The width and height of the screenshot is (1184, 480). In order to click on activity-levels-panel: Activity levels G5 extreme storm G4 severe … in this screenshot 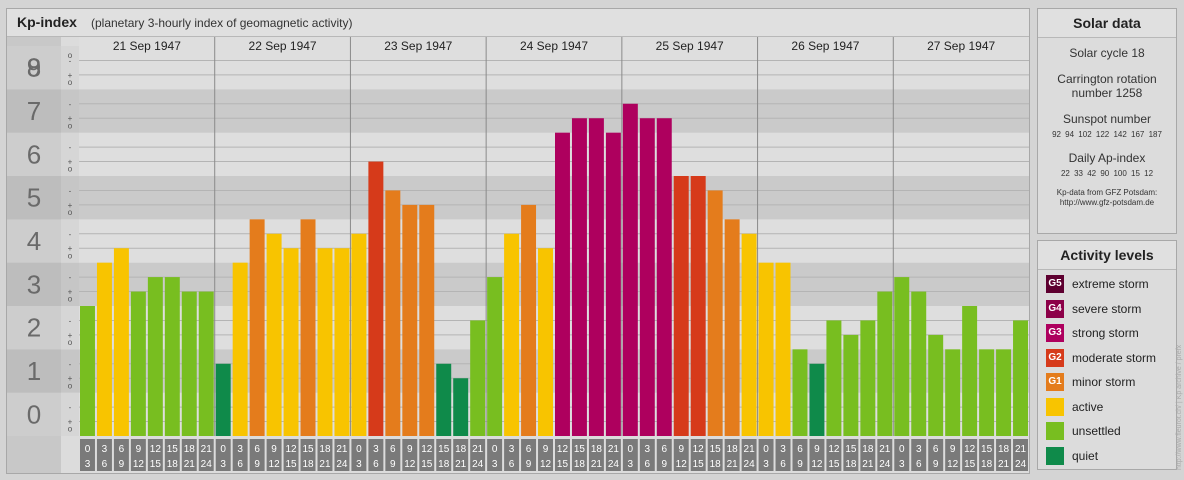, I will do `click(1107, 355)`.